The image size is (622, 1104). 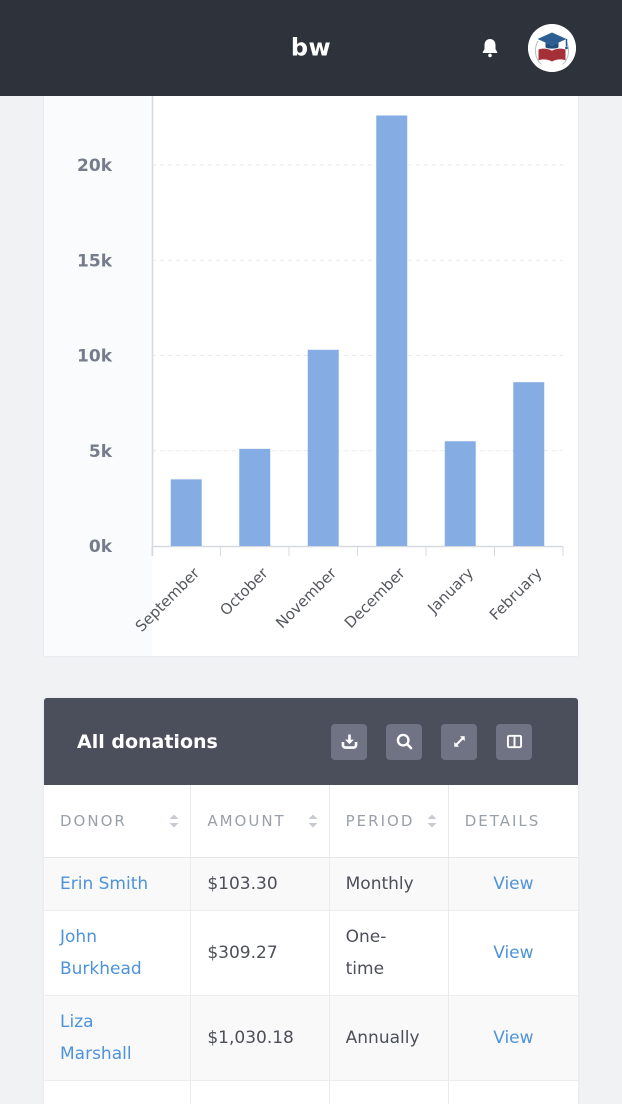 I want to click on table-header: DONOR AMOUNT PERIOD DETAILS, so click(x=311, y=821).